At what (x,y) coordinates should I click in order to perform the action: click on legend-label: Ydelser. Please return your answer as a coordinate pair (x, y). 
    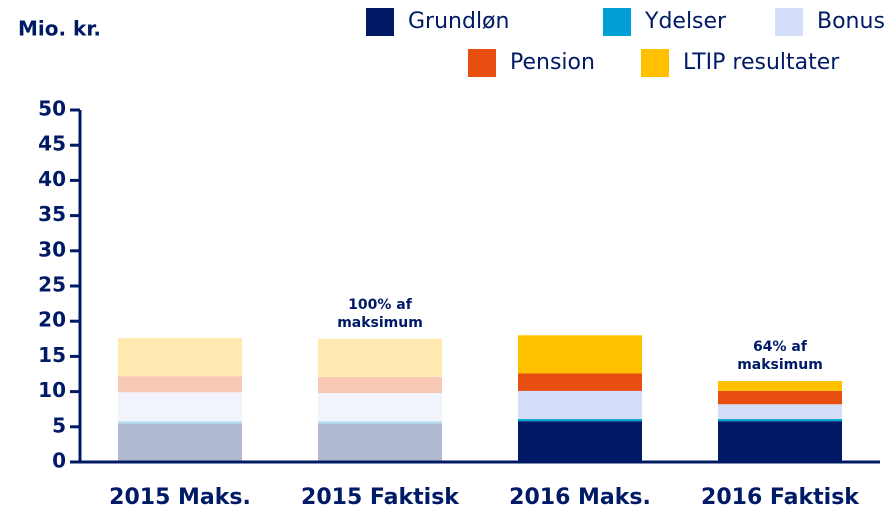
    Looking at the image, I should click on (685, 21).